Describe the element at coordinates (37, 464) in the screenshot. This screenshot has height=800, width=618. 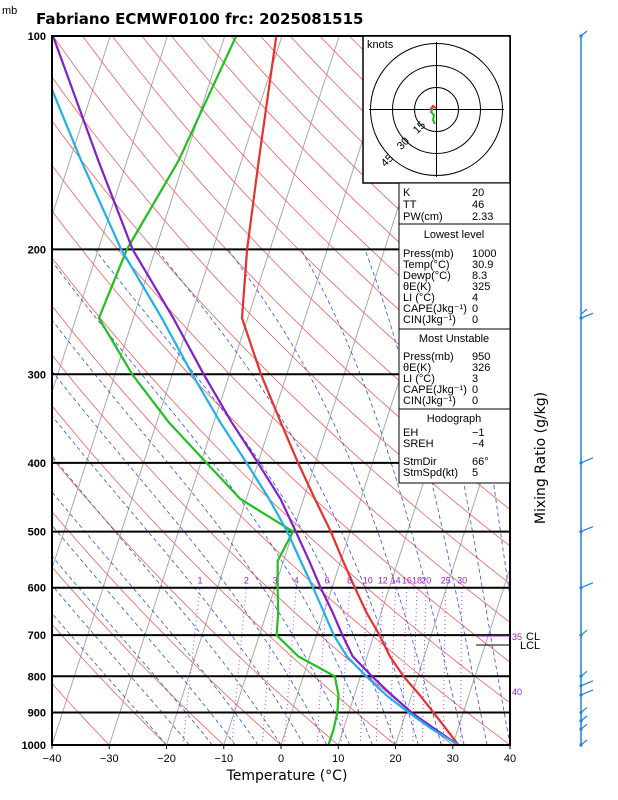
I see `y-tick-label: 400` at that location.